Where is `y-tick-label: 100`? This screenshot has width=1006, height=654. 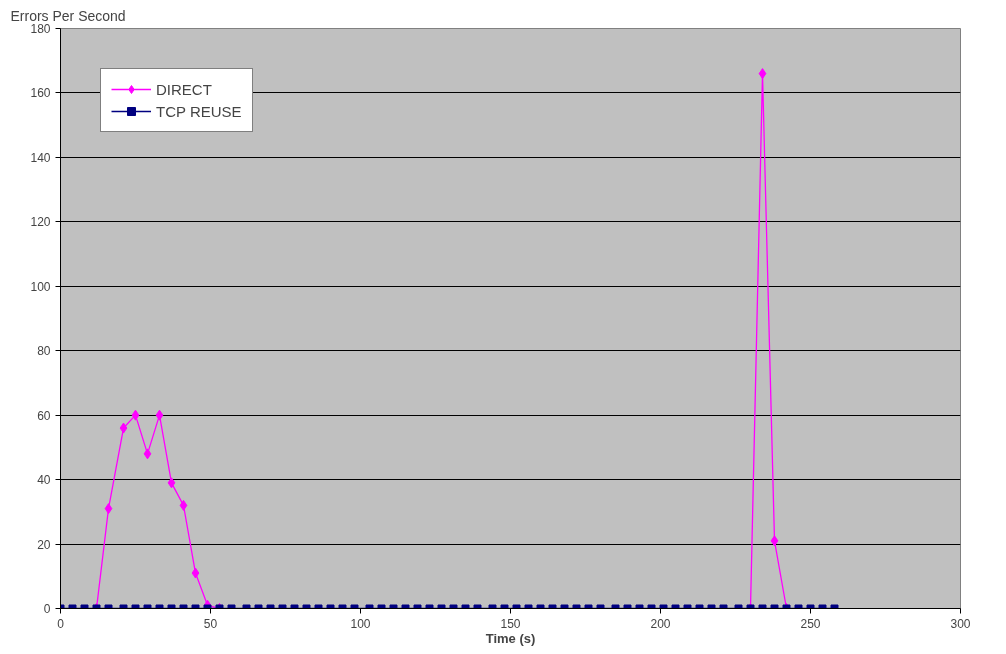 y-tick-label: 100 is located at coordinates (40, 286).